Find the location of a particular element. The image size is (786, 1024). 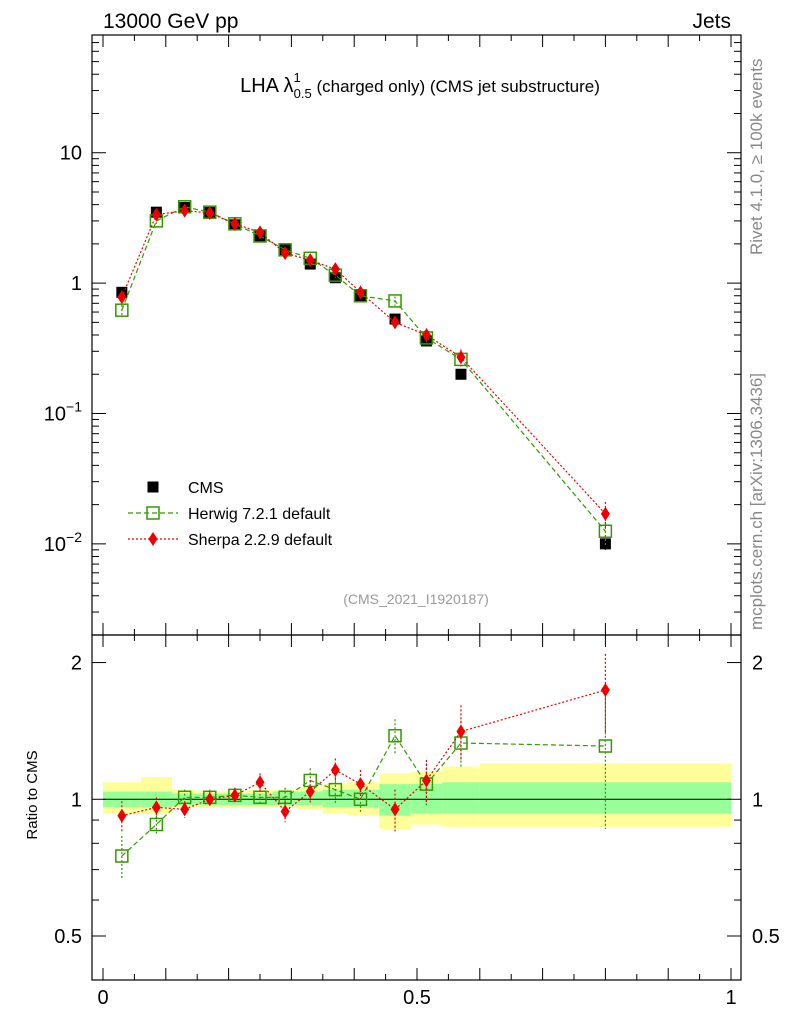

legend-marker-sherpa is located at coordinates (153, 539).